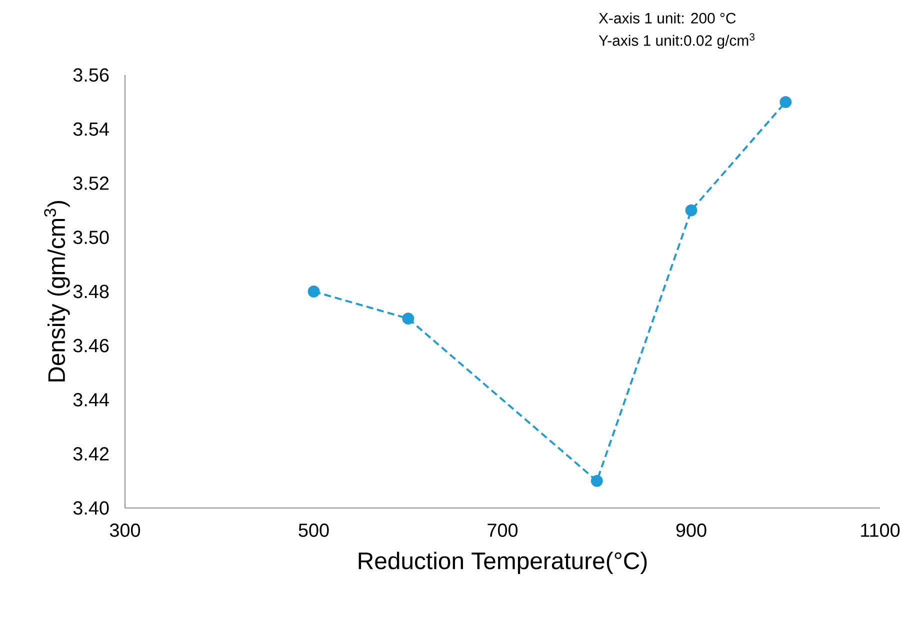 The image size is (915, 636). I want to click on y-tick-label: 3.42, so click(91, 454).